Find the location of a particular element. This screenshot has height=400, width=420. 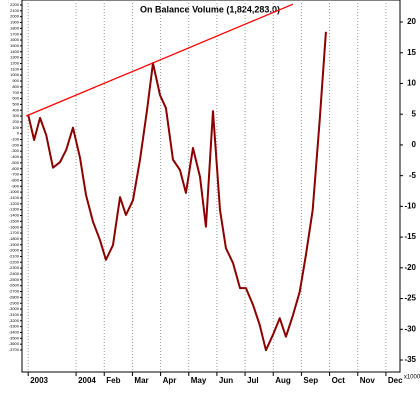

y-tick-label: -200 is located at coordinates (15, 144).